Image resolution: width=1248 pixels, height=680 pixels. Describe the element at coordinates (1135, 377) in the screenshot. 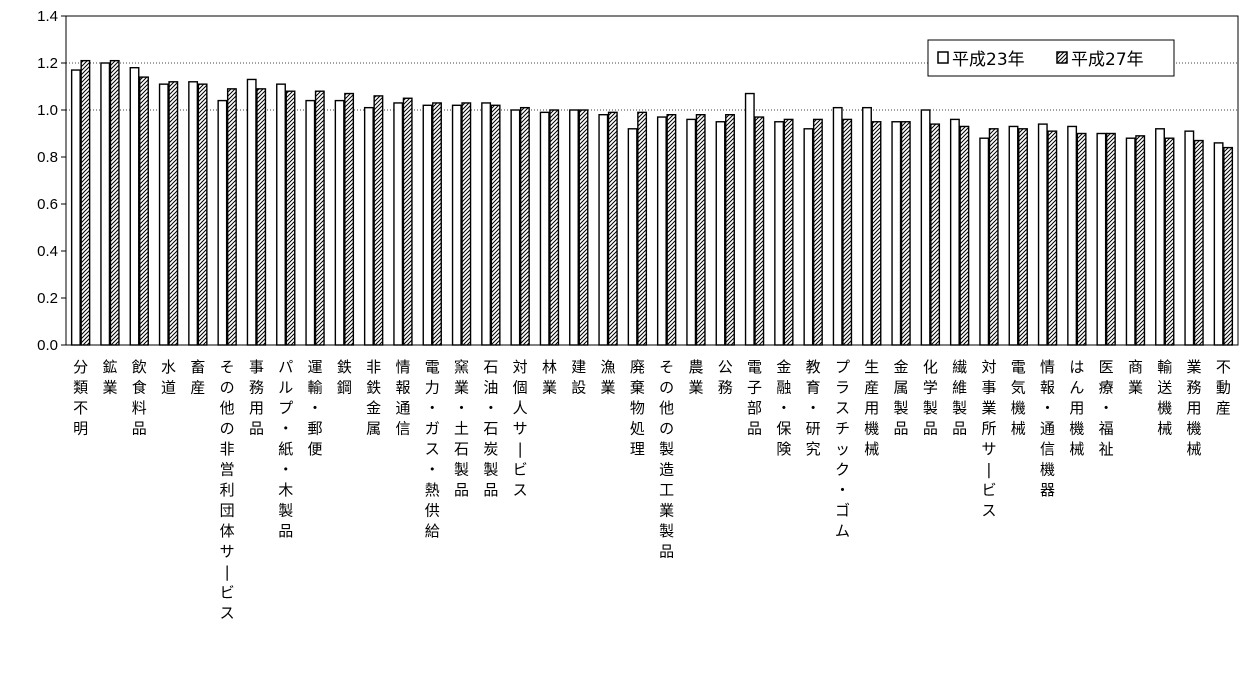

I see `category-label: 商業` at that location.